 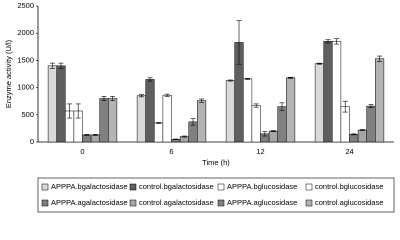 What do you see at coordinates (25, 32) in the screenshot?
I see `y-tick-label: 2000` at bounding box center [25, 32].